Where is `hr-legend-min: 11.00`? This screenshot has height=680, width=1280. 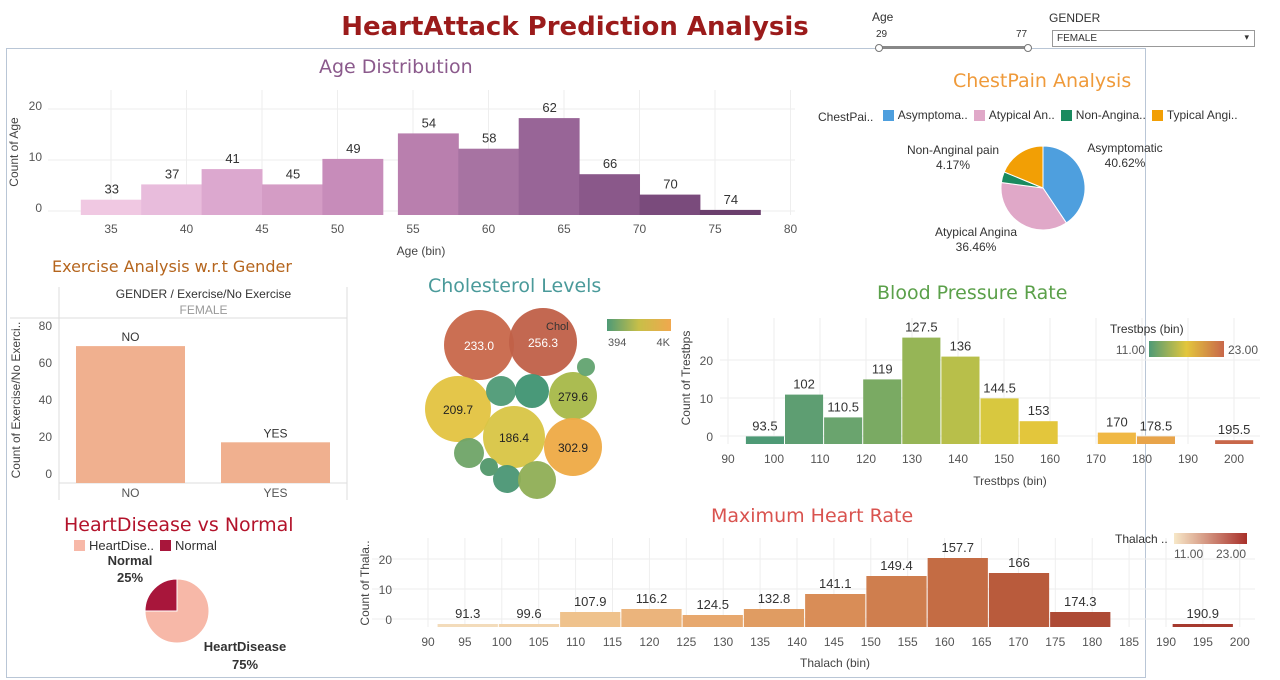
hr-legend-min: 11.00 is located at coordinates (1188, 554).